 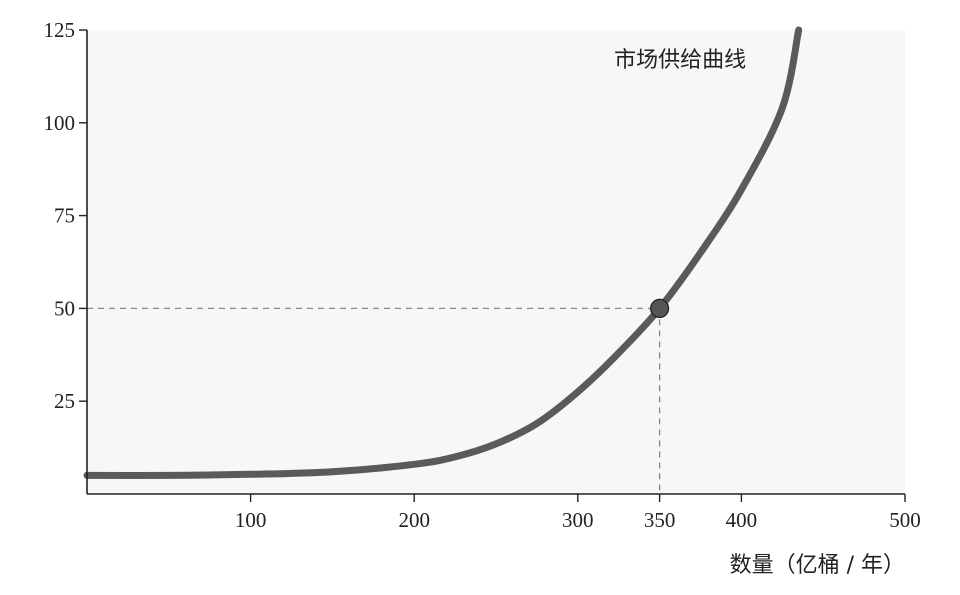 What do you see at coordinates (60, 30) in the screenshot?
I see `y-tick-label: 125` at bounding box center [60, 30].